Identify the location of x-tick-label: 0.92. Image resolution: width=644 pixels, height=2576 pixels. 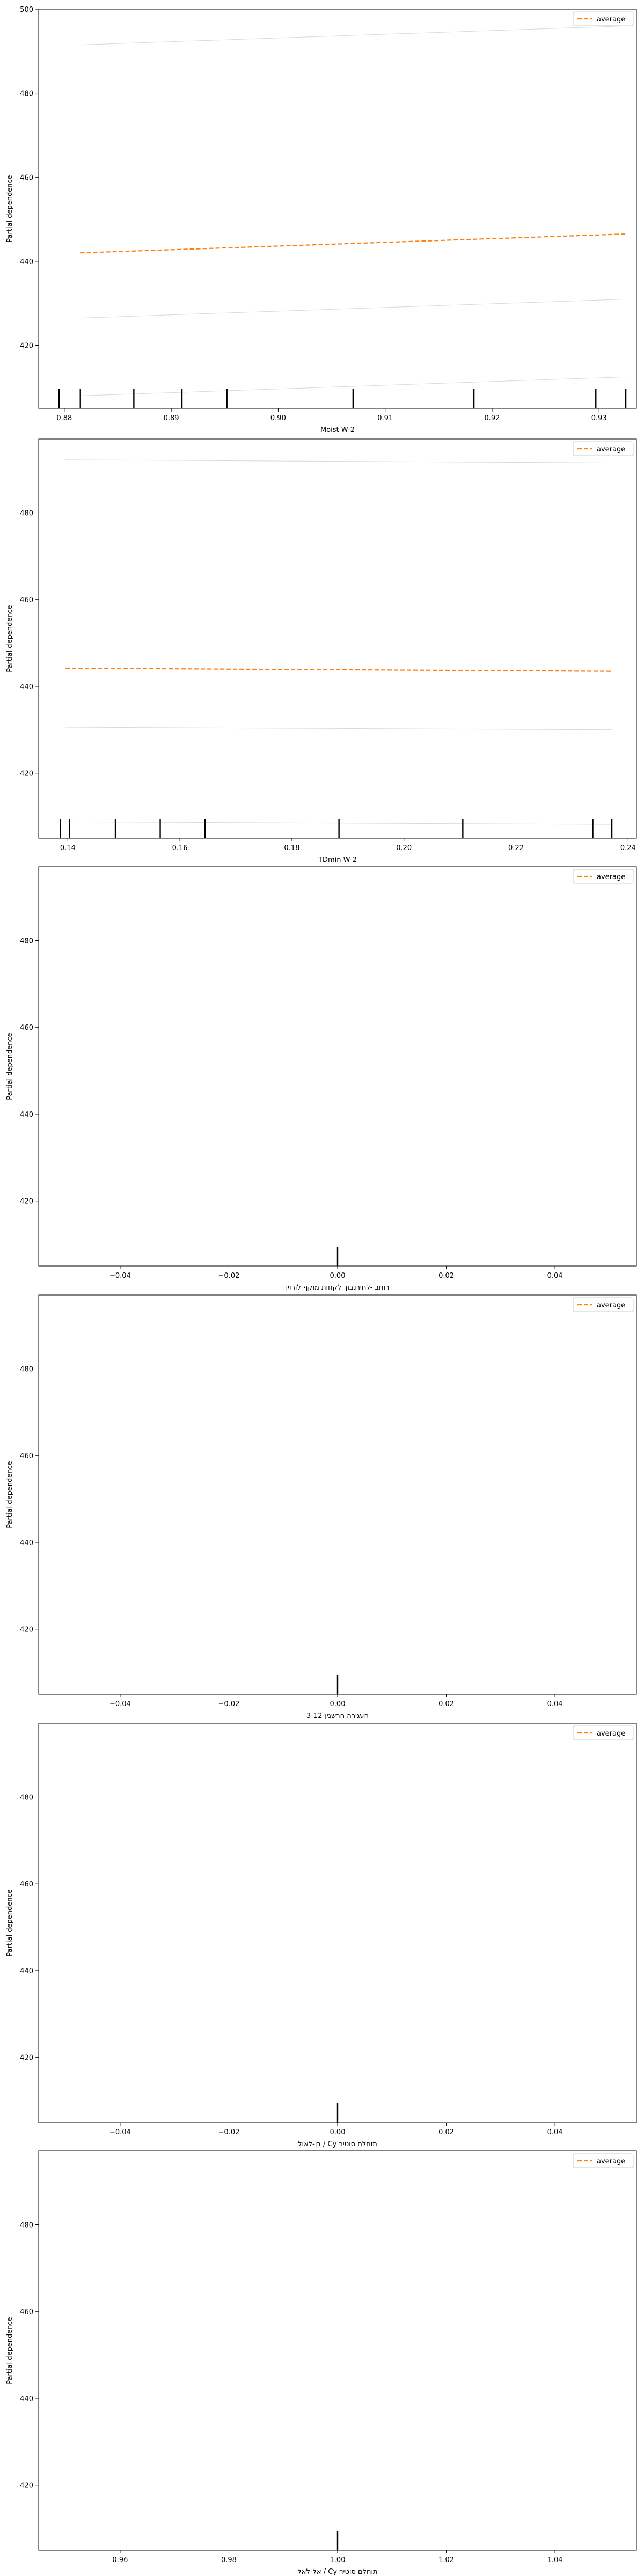
(492, 418).